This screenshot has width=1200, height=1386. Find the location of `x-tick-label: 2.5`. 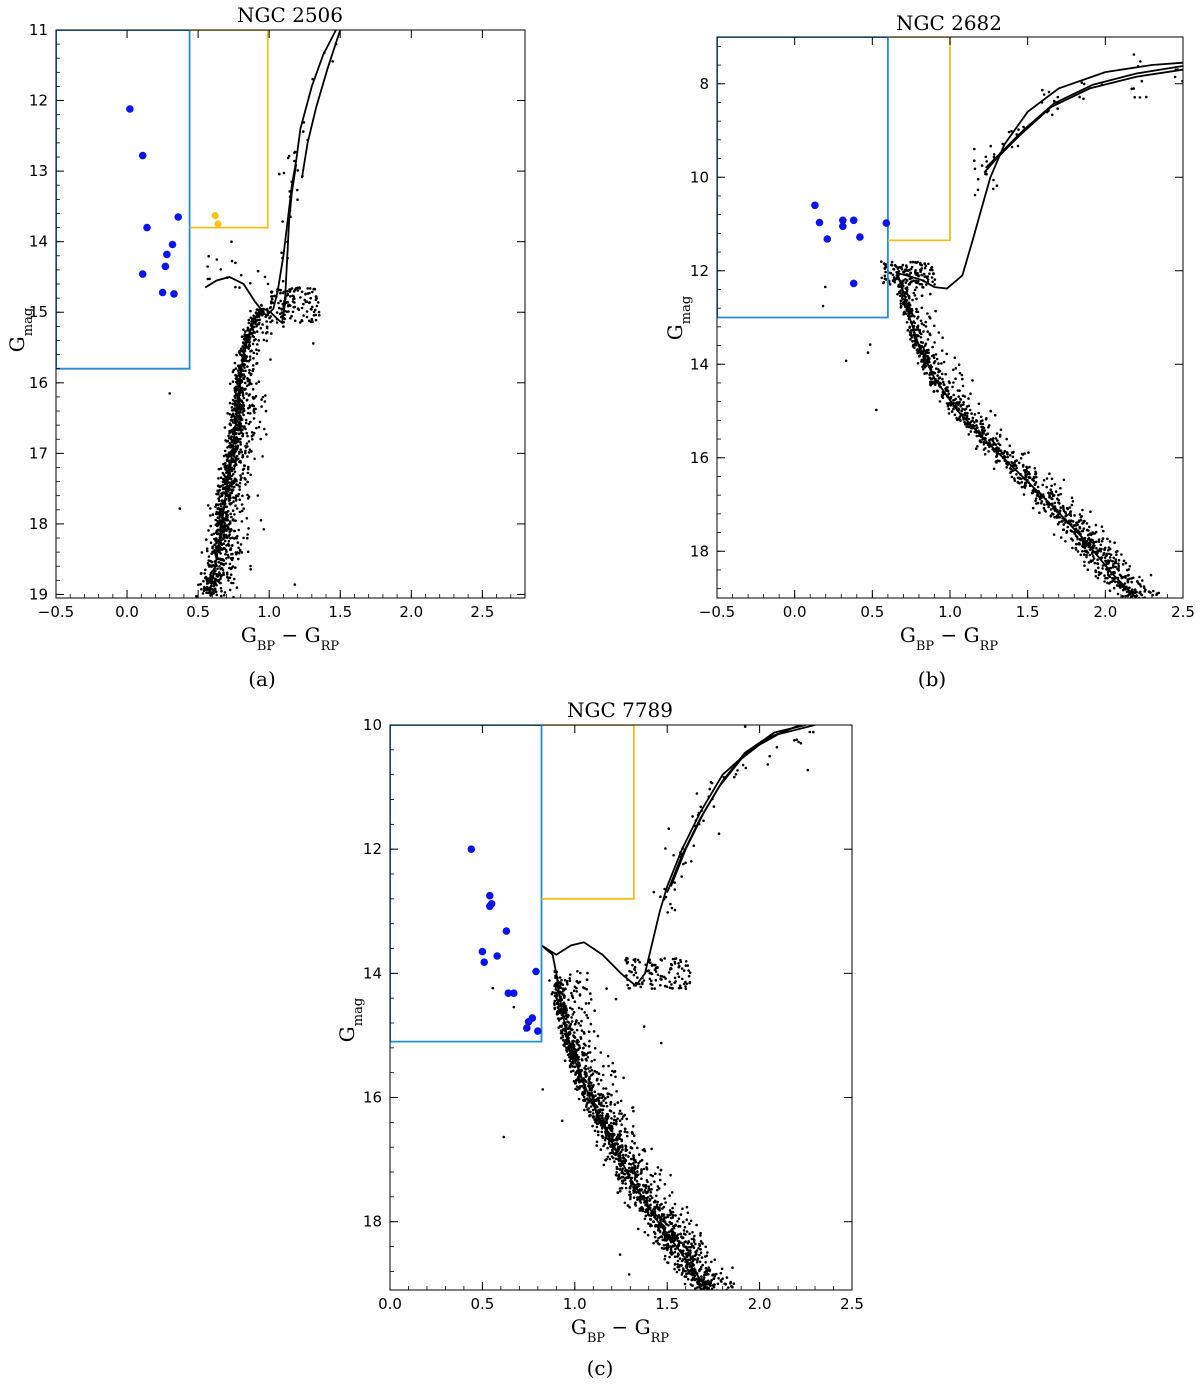

x-tick-label: 2.5 is located at coordinates (482, 612).